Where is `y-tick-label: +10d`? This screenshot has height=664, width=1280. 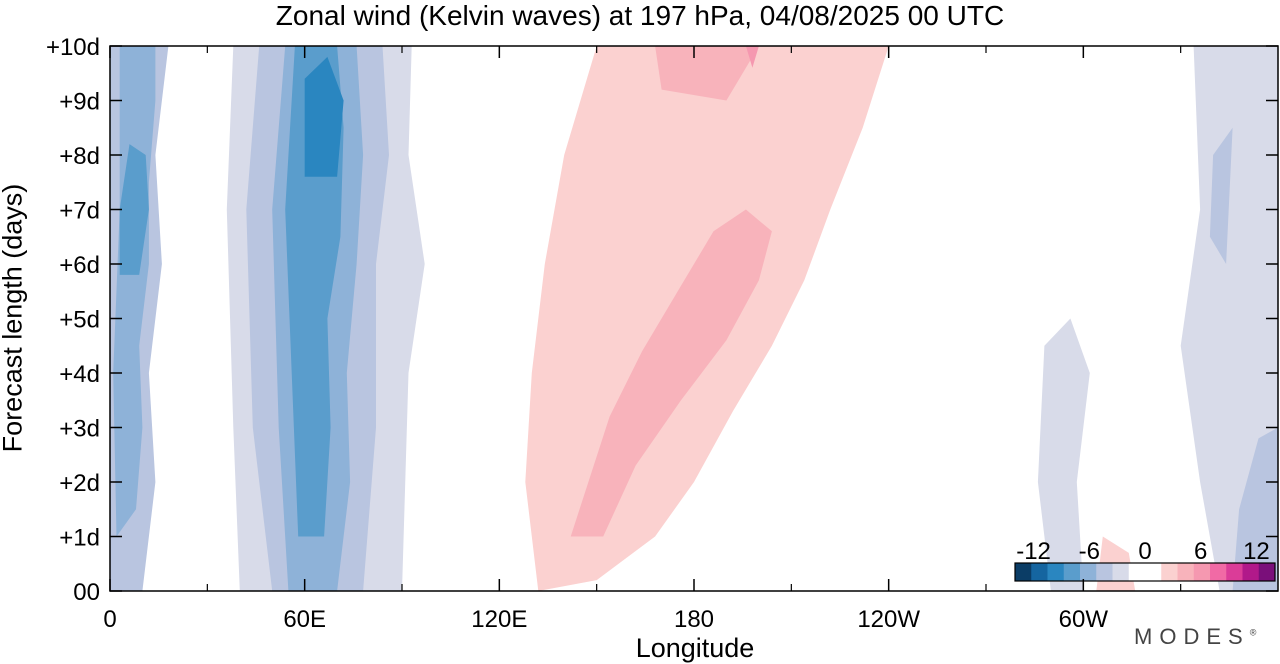
y-tick-label: +10d is located at coordinates (73, 47).